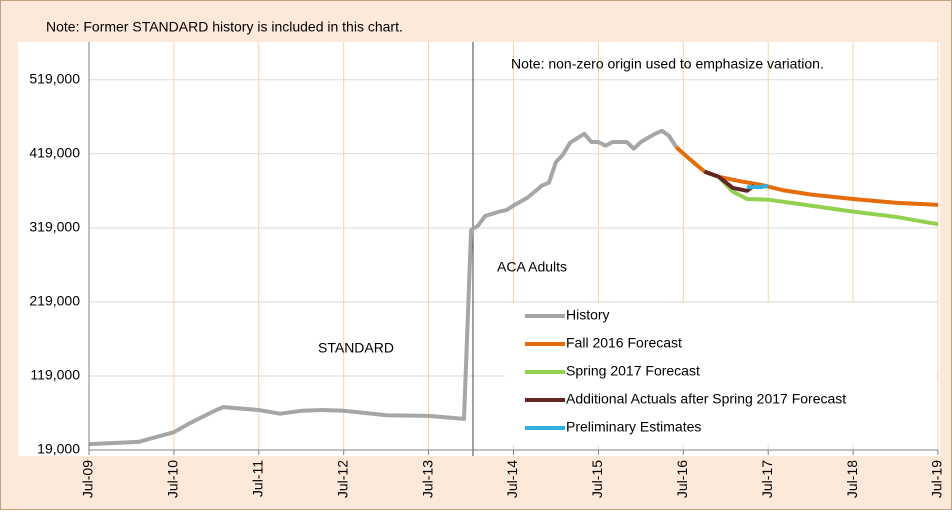 Image resolution: width=952 pixels, height=515 pixels. What do you see at coordinates (588, 315) in the screenshot?
I see `legend-label: History` at bounding box center [588, 315].